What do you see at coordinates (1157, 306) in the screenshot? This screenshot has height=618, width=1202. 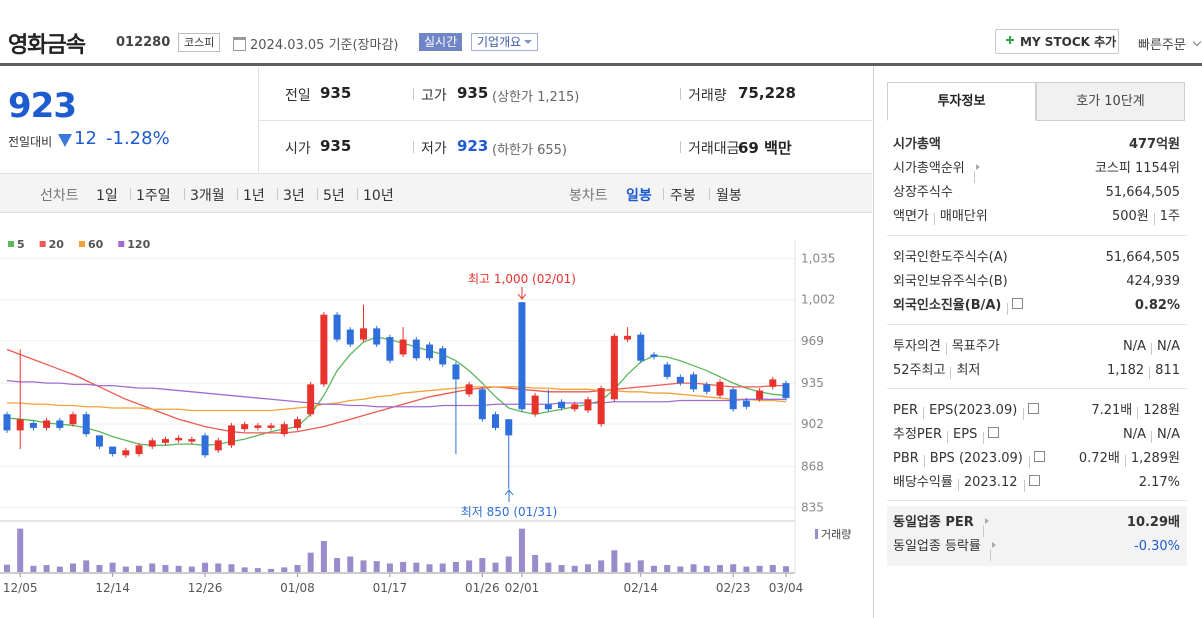 I see `row-value: 0.82%` at bounding box center [1157, 306].